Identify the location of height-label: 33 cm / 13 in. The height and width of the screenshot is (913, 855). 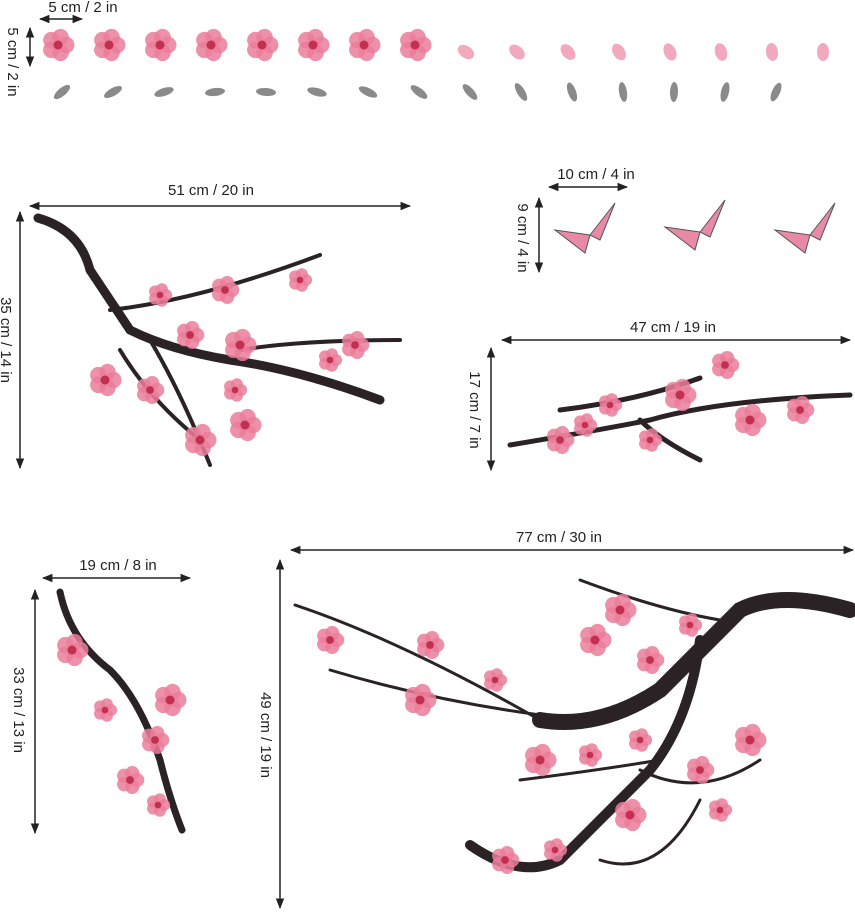
(18, 710).